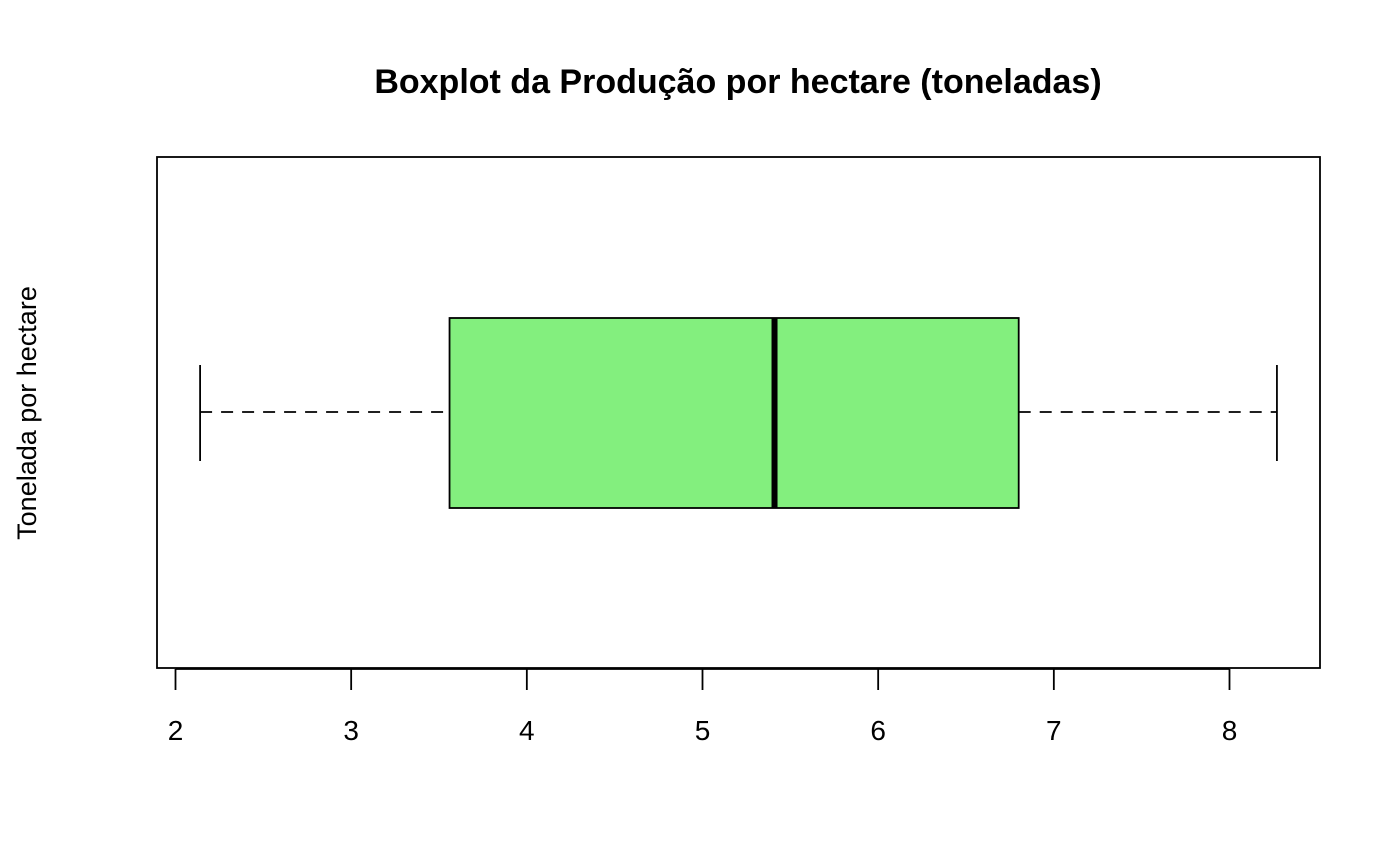 Image resolution: width=1400 pixels, height=865 pixels. What do you see at coordinates (734, 413) in the screenshot?
I see `interquartile-box` at bounding box center [734, 413].